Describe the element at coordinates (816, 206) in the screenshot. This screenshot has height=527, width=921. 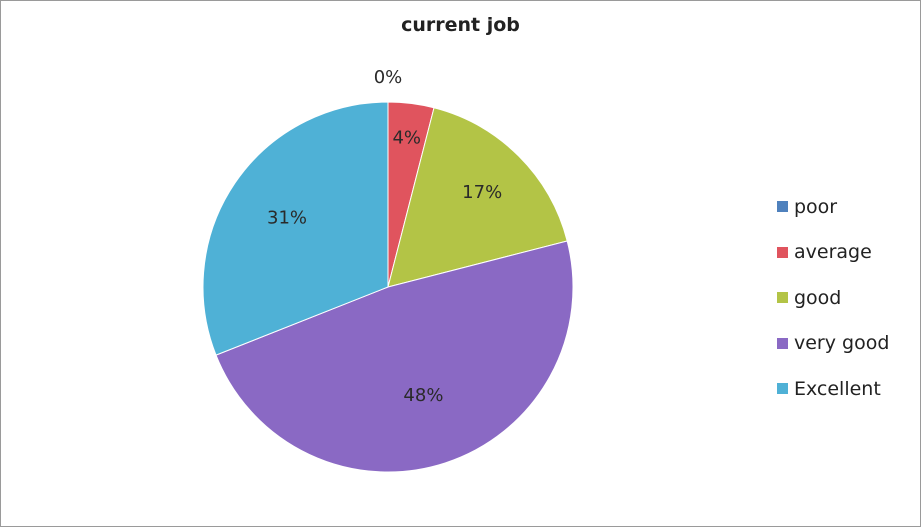
I see `legend-label-poor: poor` at that location.